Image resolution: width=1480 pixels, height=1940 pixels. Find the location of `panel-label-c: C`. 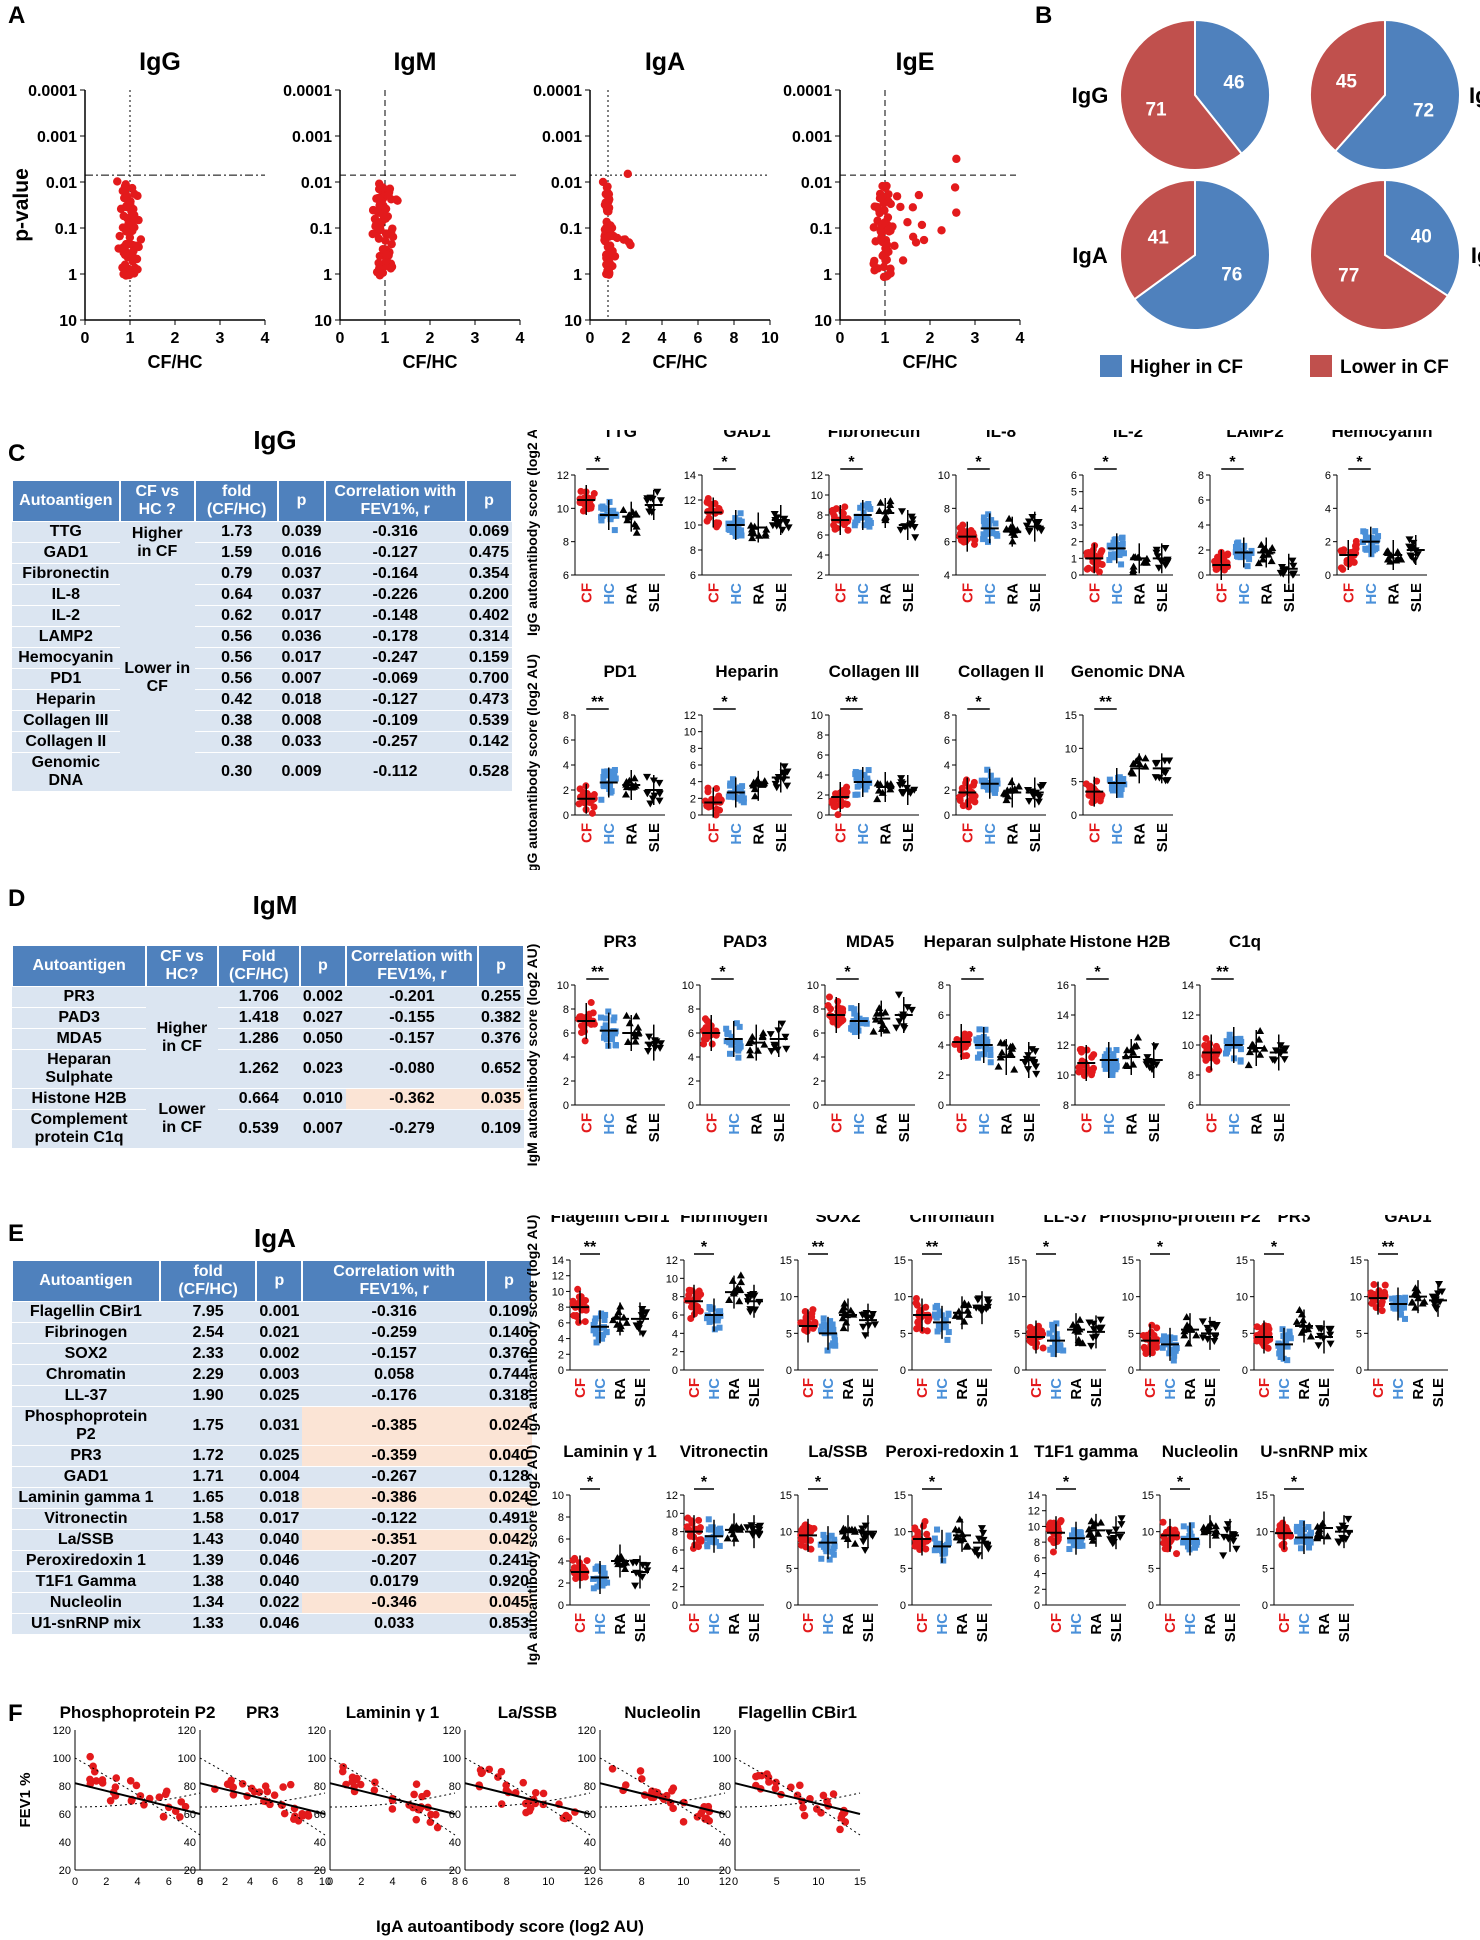

panel-label-c: C is located at coordinates (17, 453).